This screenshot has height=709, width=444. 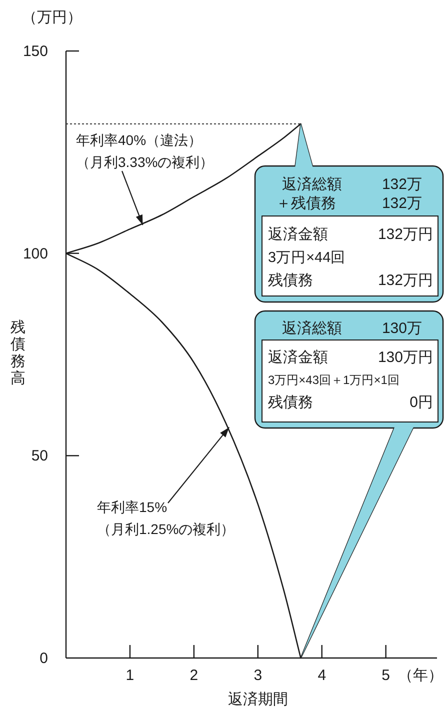 I want to click on annotation: 年利率40%（違法）, so click(x=139, y=140).